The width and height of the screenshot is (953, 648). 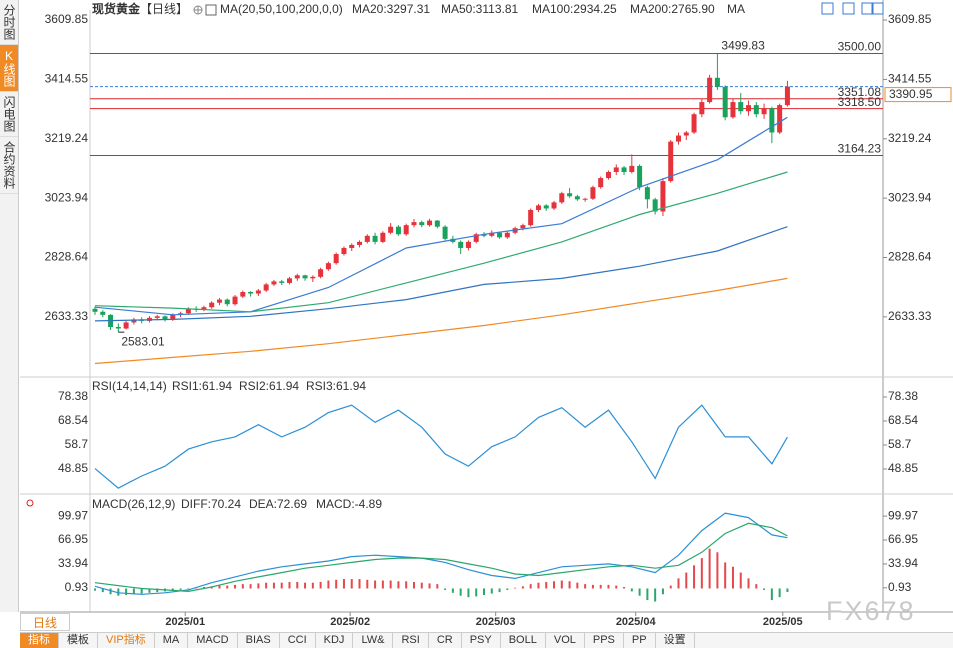 I want to click on side-tab: 合约资料, so click(x=9, y=165).